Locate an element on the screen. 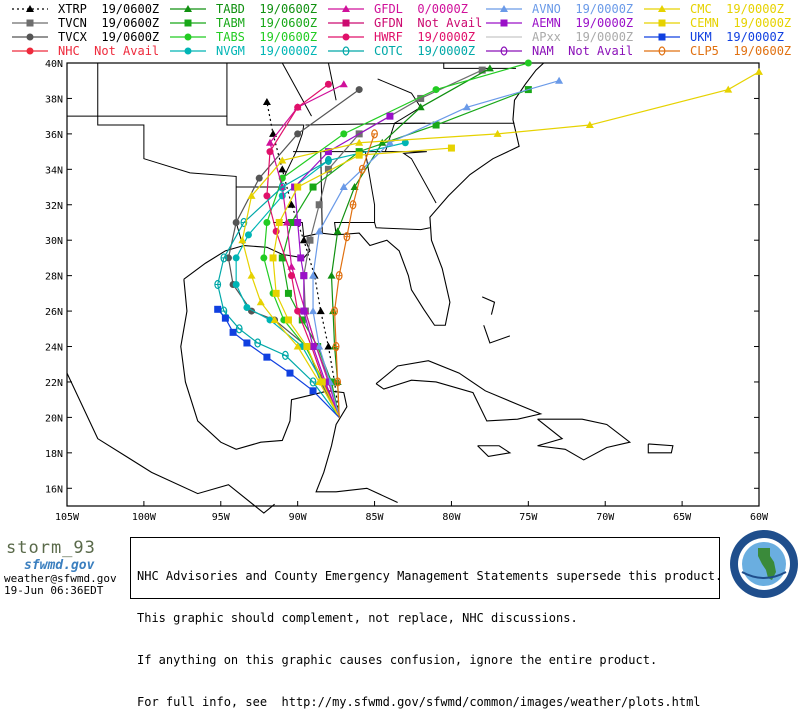 The height and width of the screenshot is (723, 800). coastline-puerto-rico is located at coordinates (660, 448).